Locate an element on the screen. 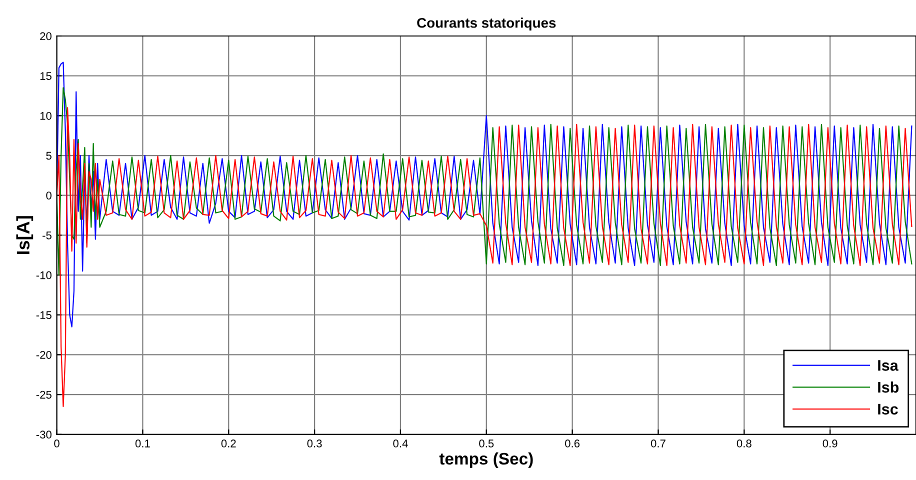 The width and height of the screenshot is (916, 480). chart-title: Courants statoriques is located at coordinates (486, 24).